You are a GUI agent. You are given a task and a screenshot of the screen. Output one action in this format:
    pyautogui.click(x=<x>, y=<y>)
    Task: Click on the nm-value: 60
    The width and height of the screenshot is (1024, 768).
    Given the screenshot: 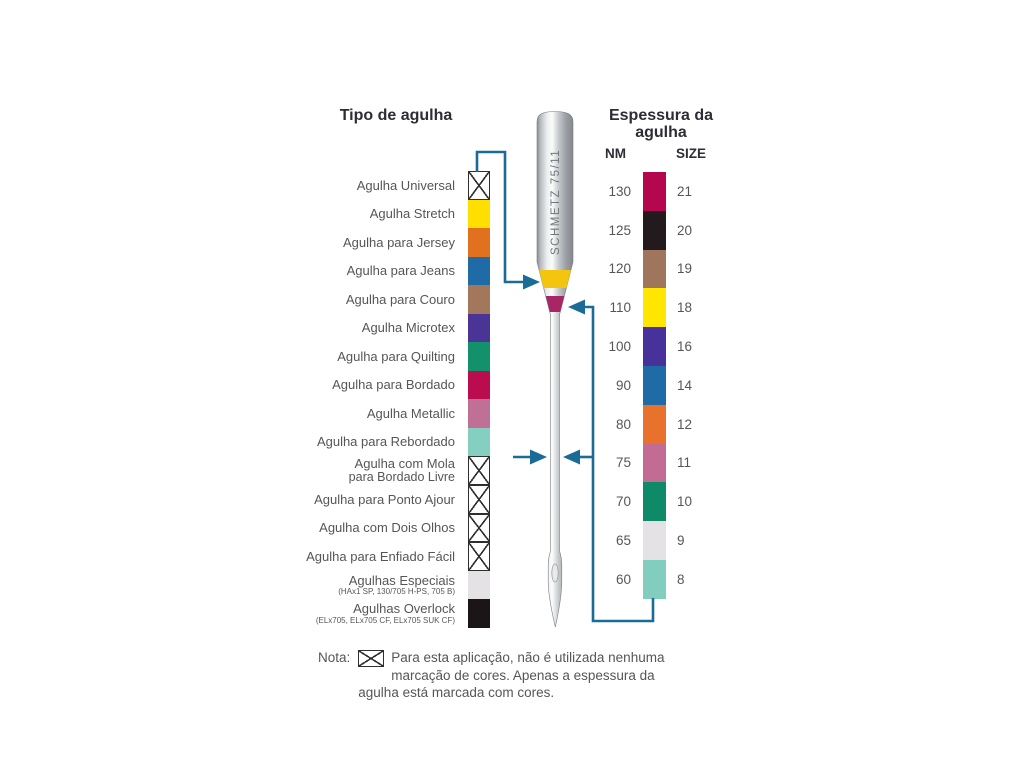 What is the action you would take?
    pyautogui.click(x=623, y=579)
    